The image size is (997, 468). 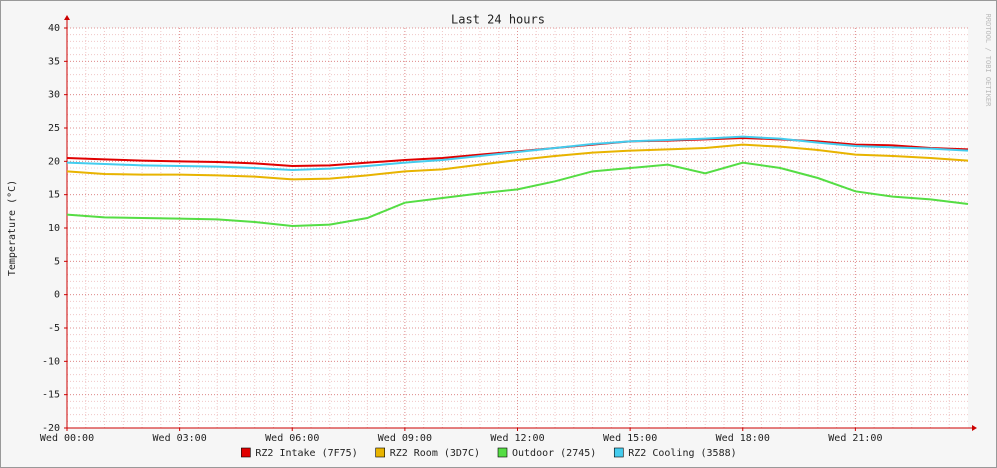 I want to click on chart-title: Last 24 hours, so click(x=498, y=20).